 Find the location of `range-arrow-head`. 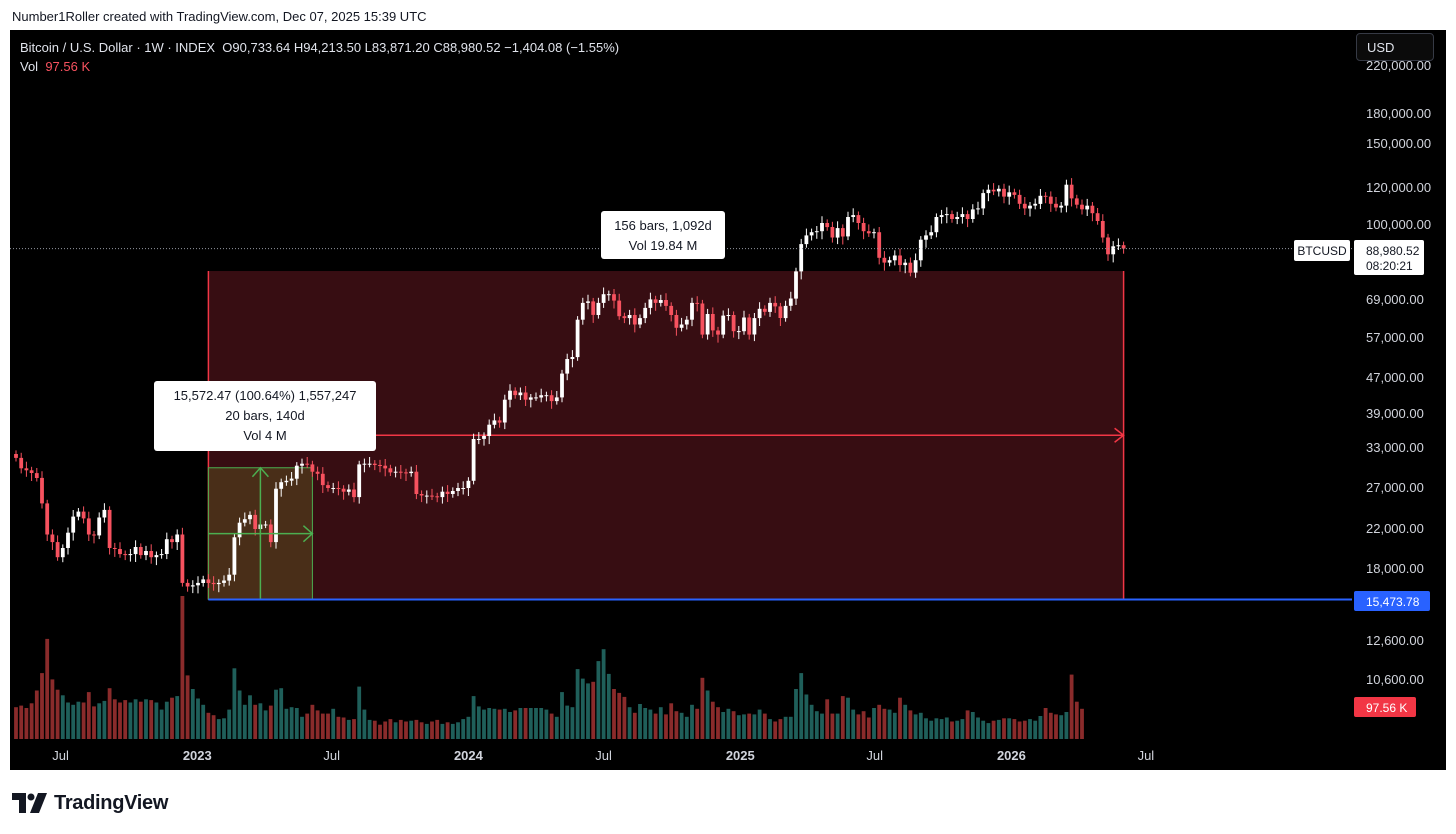

range-arrow-head is located at coordinates (1119, 435).